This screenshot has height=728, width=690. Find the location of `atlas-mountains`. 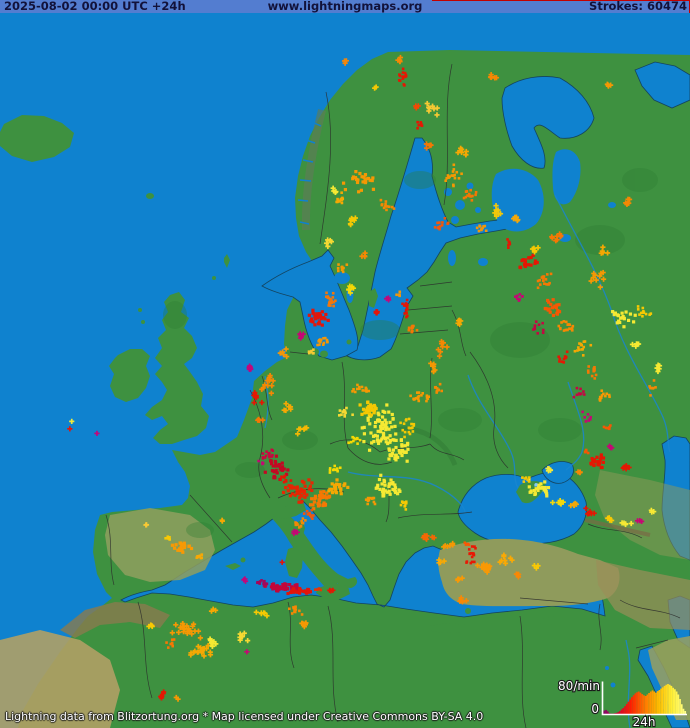

atlas-mountains is located at coordinates (115, 620).